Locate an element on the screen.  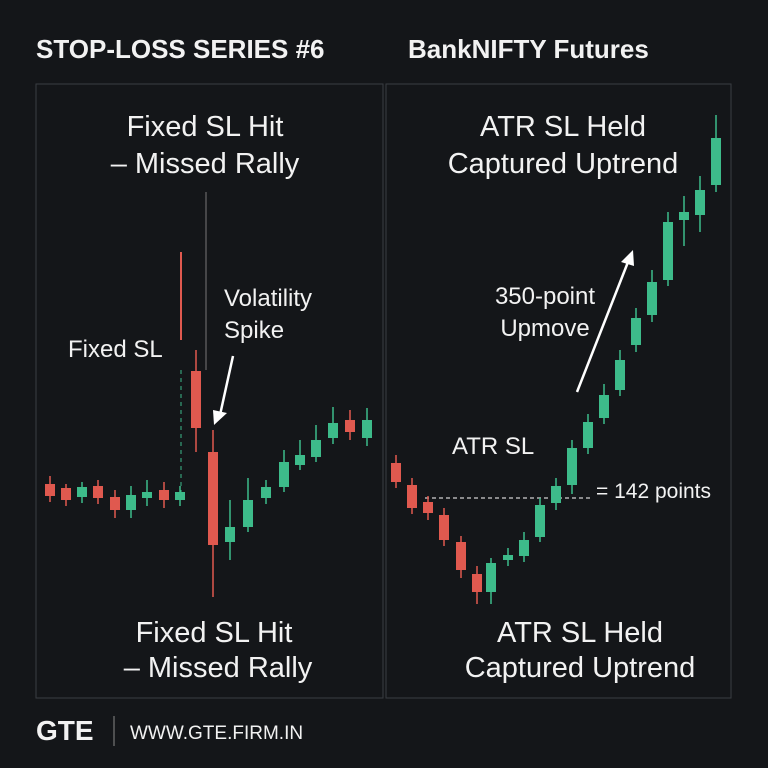
left-heading: Fixed SL Hit is located at coordinates (205, 127).